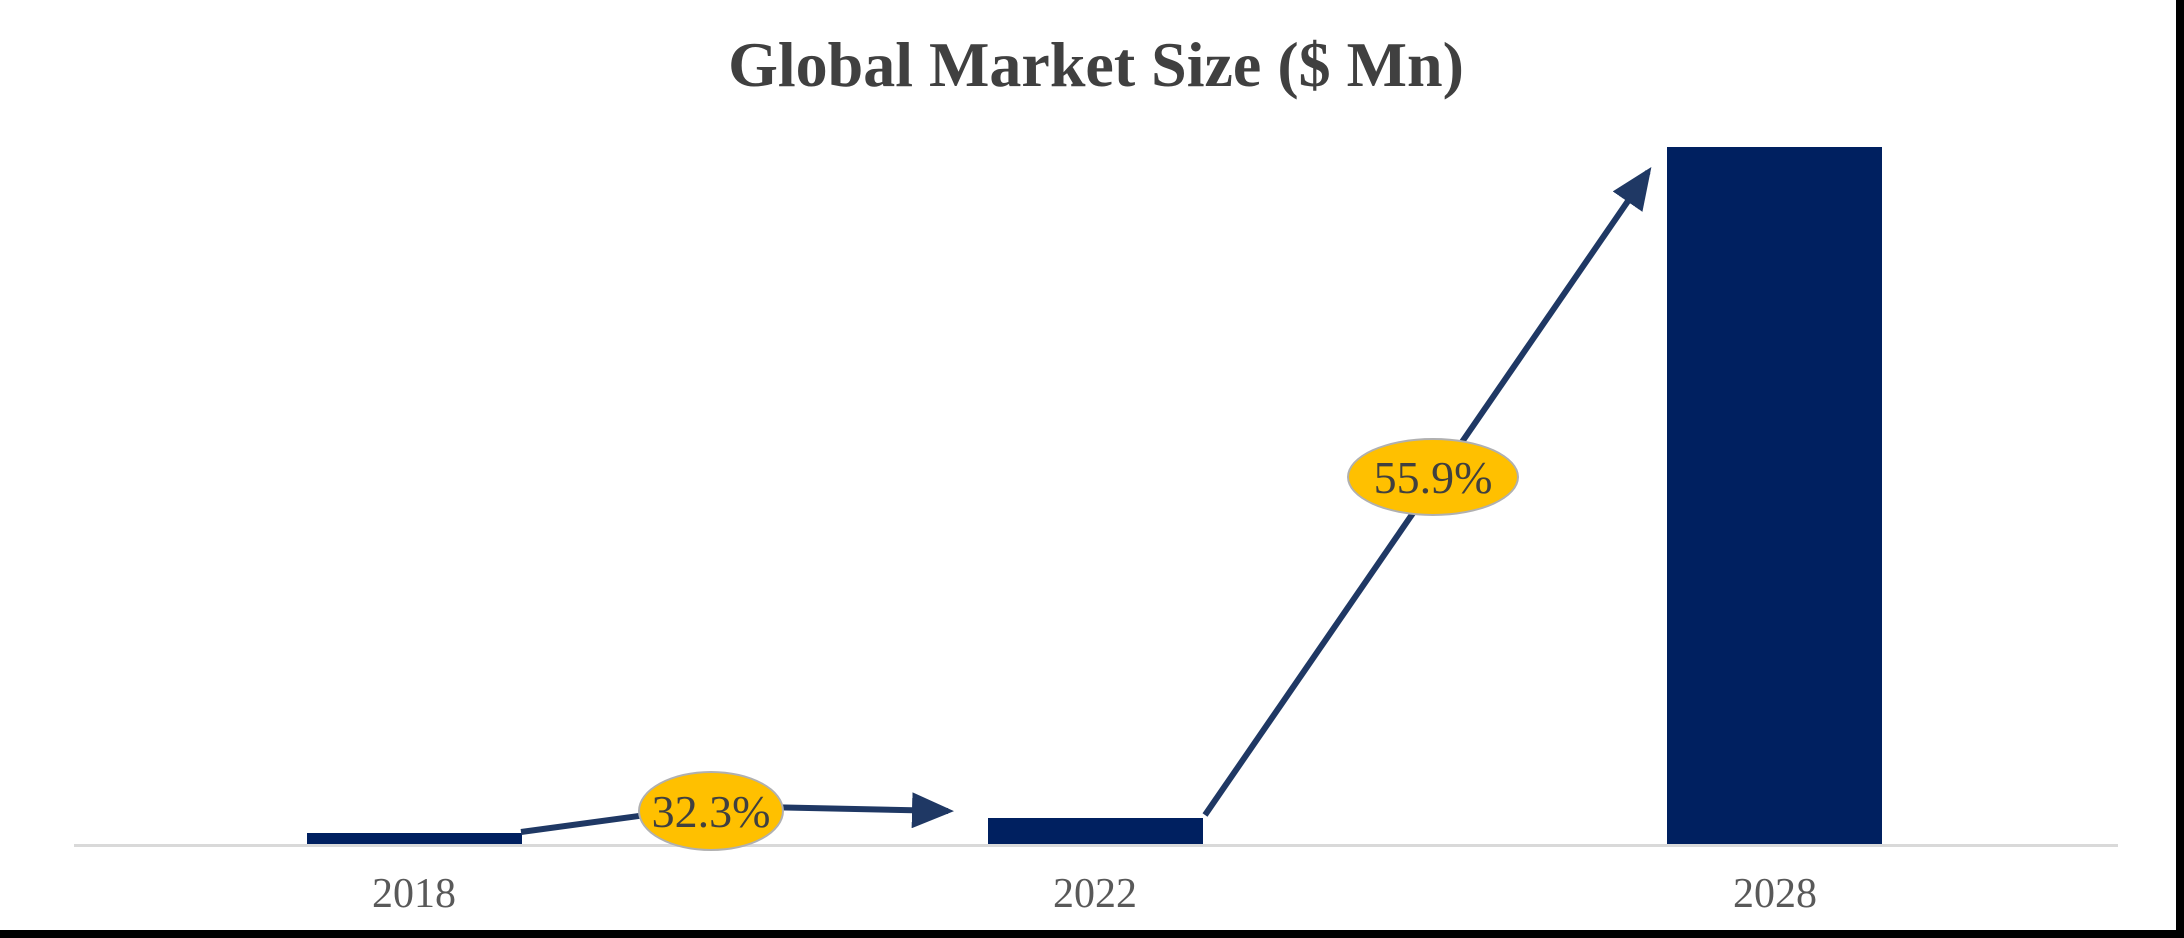 The width and height of the screenshot is (2184, 938). I want to click on cagr-callout-2018-2022: 32.3%, so click(711, 811).